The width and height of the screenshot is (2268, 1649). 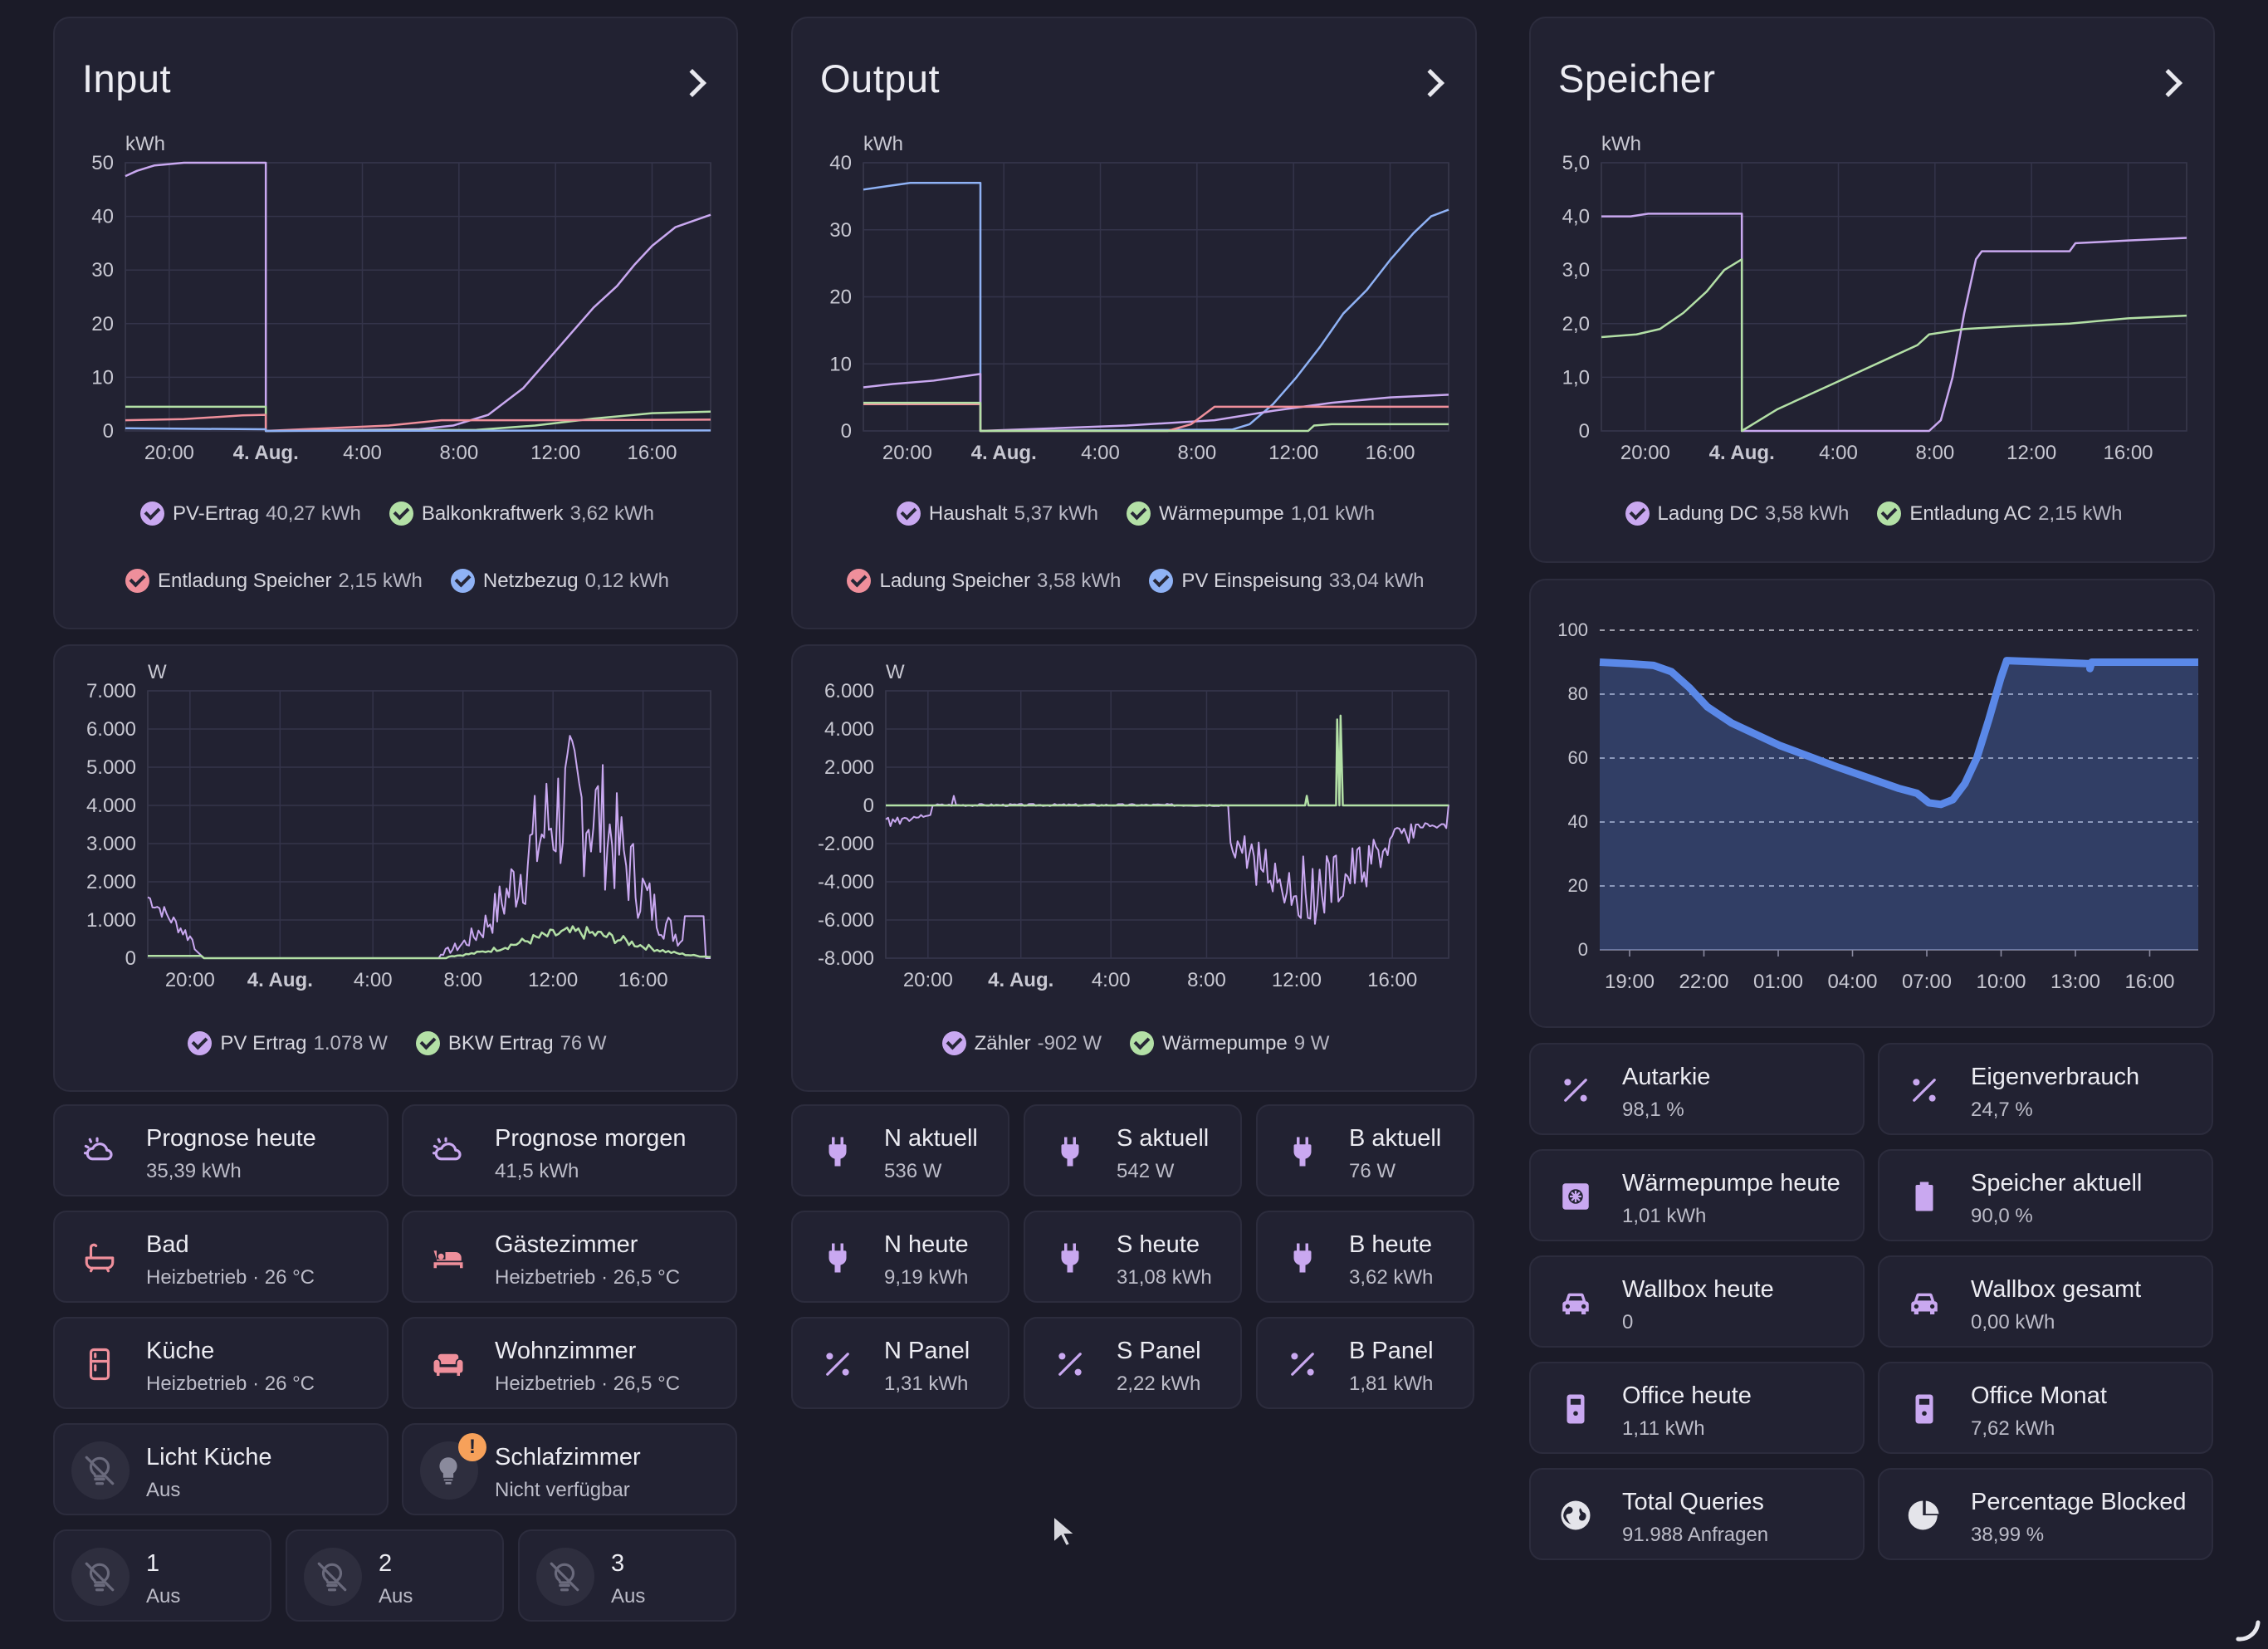 I want to click on tile-wallbox-gesamt: Wallbox gesamt 0,00 kWh, so click(x=2045, y=1301).